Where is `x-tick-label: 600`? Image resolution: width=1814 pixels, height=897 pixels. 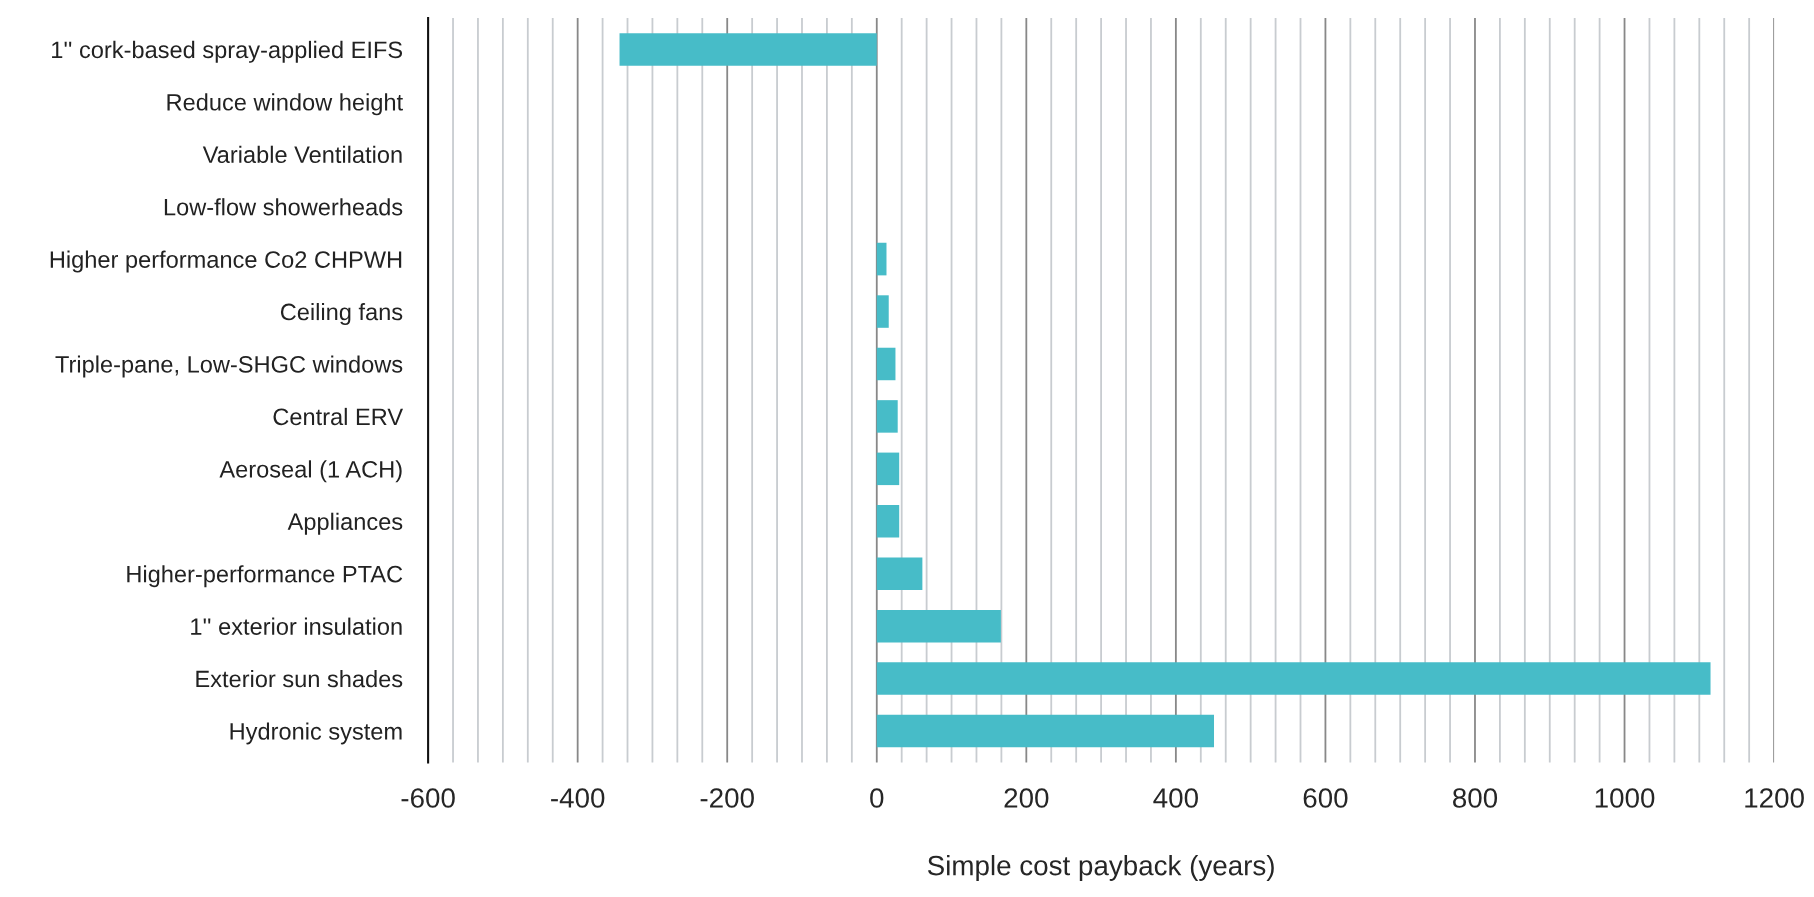 x-tick-label: 600 is located at coordinates (1325, 798).